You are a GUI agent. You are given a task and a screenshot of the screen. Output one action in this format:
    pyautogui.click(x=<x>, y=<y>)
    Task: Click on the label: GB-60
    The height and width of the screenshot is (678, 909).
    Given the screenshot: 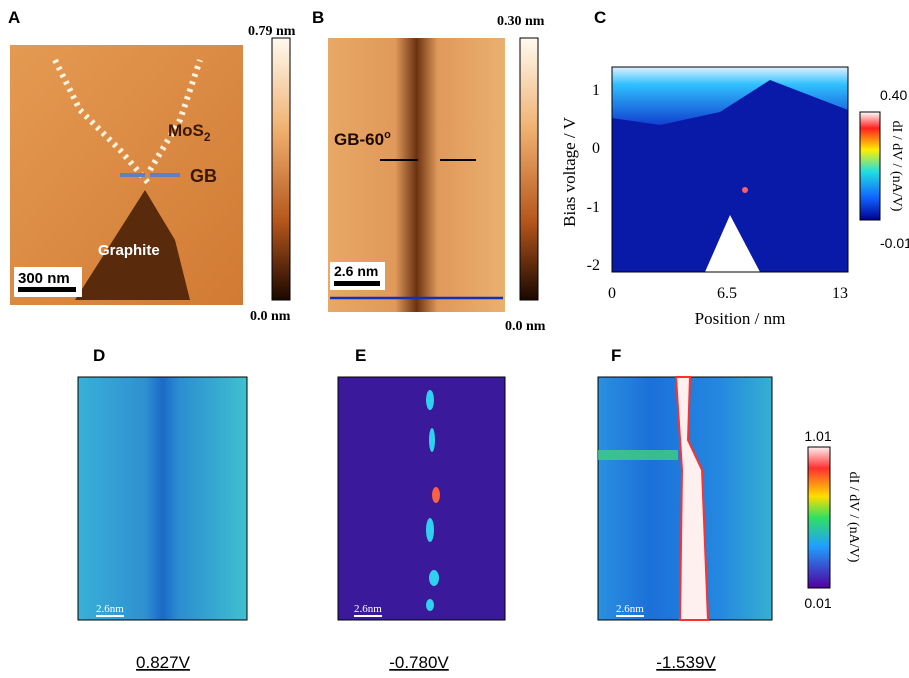 What is the action you would take?
    pyautogui.click(x=359, y=139)
    